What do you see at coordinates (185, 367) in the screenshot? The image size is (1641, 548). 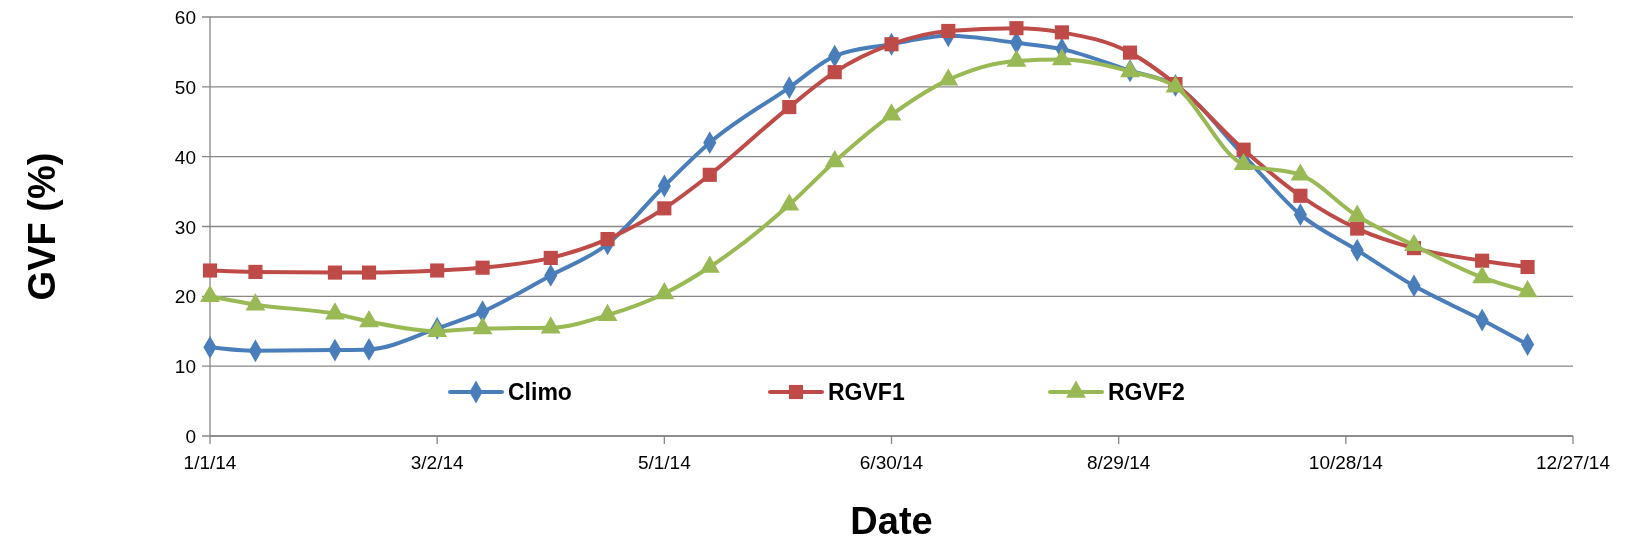 I see `y-tick-label: 10` at bounding box center [185, 367].